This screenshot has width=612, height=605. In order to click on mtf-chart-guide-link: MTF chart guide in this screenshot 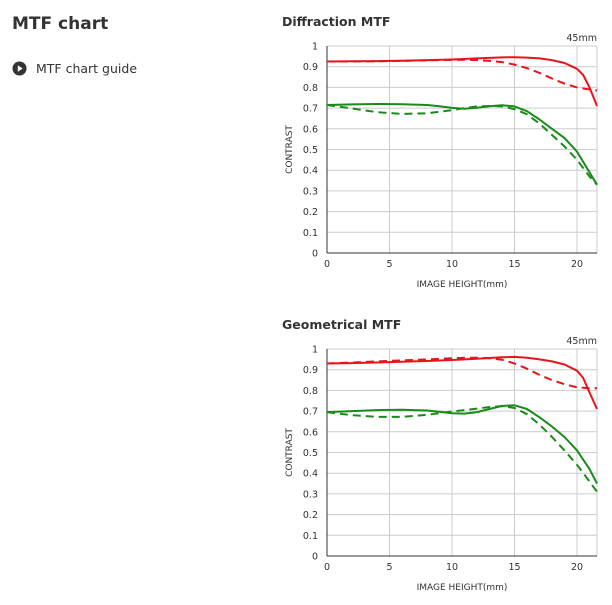, I will do `click(74, 68)`.